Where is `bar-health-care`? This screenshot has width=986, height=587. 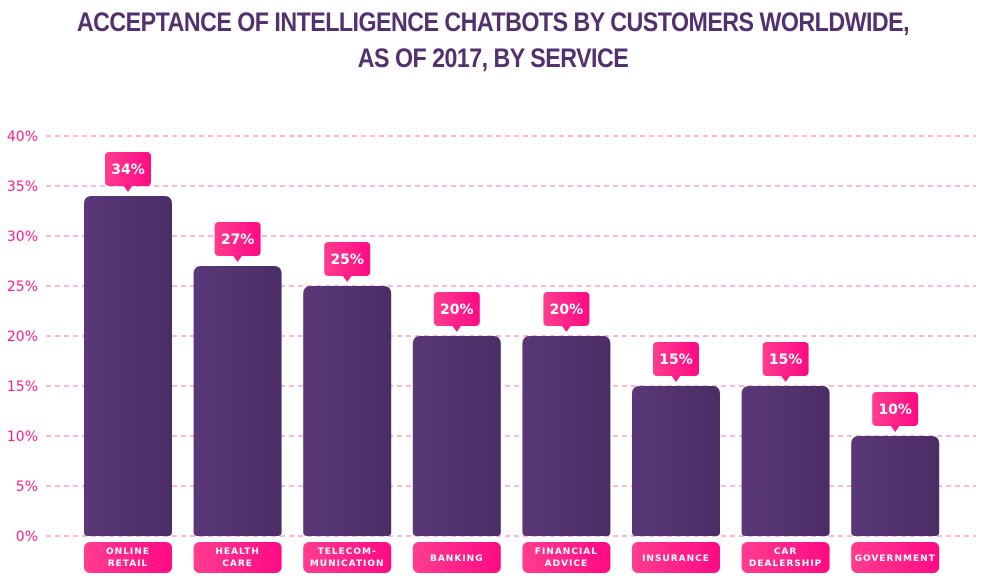
bar-health-care is located at coordinates (237, 401).